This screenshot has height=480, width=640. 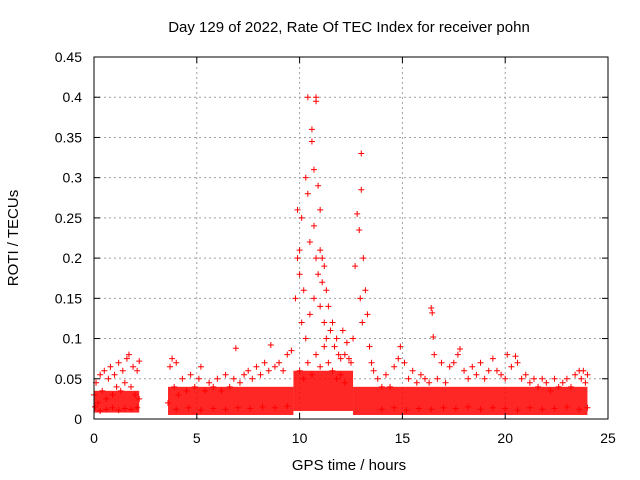 I want to click on y-axis-label: ROTI / TECUs, so click(x=13, y=238).